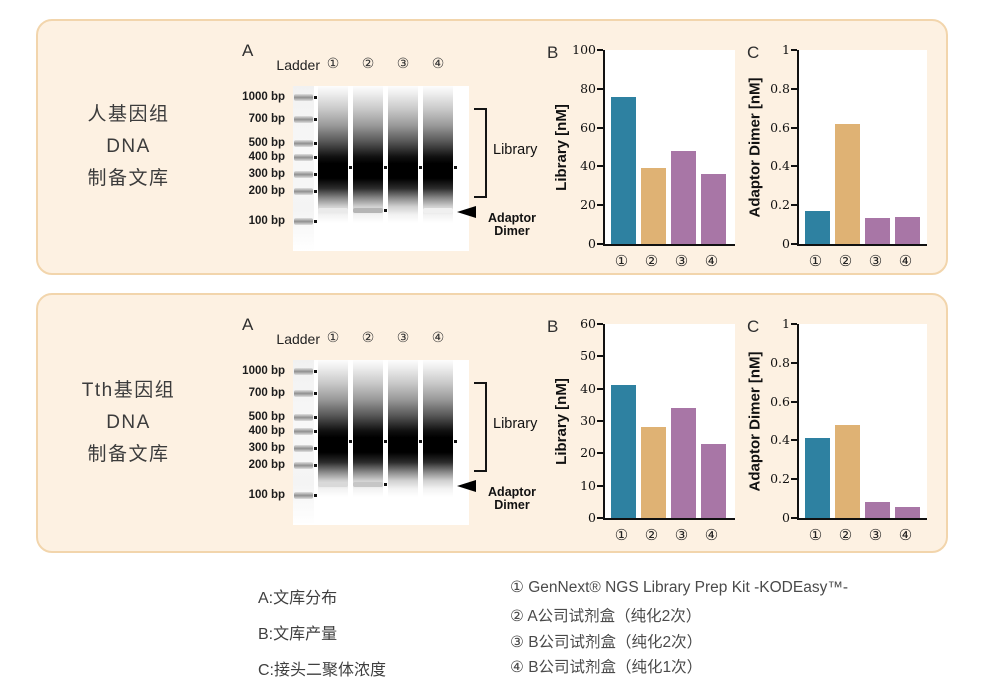 The height and width of the screenshot is (686, 991). I want to click on ladder-column-label: Ladder, so click(298, 65).